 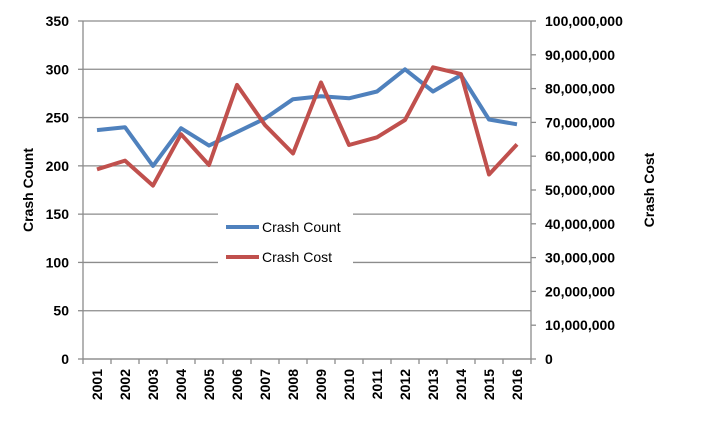 I want to click on x-tick-label: 2004, so click(x=181, y=384).